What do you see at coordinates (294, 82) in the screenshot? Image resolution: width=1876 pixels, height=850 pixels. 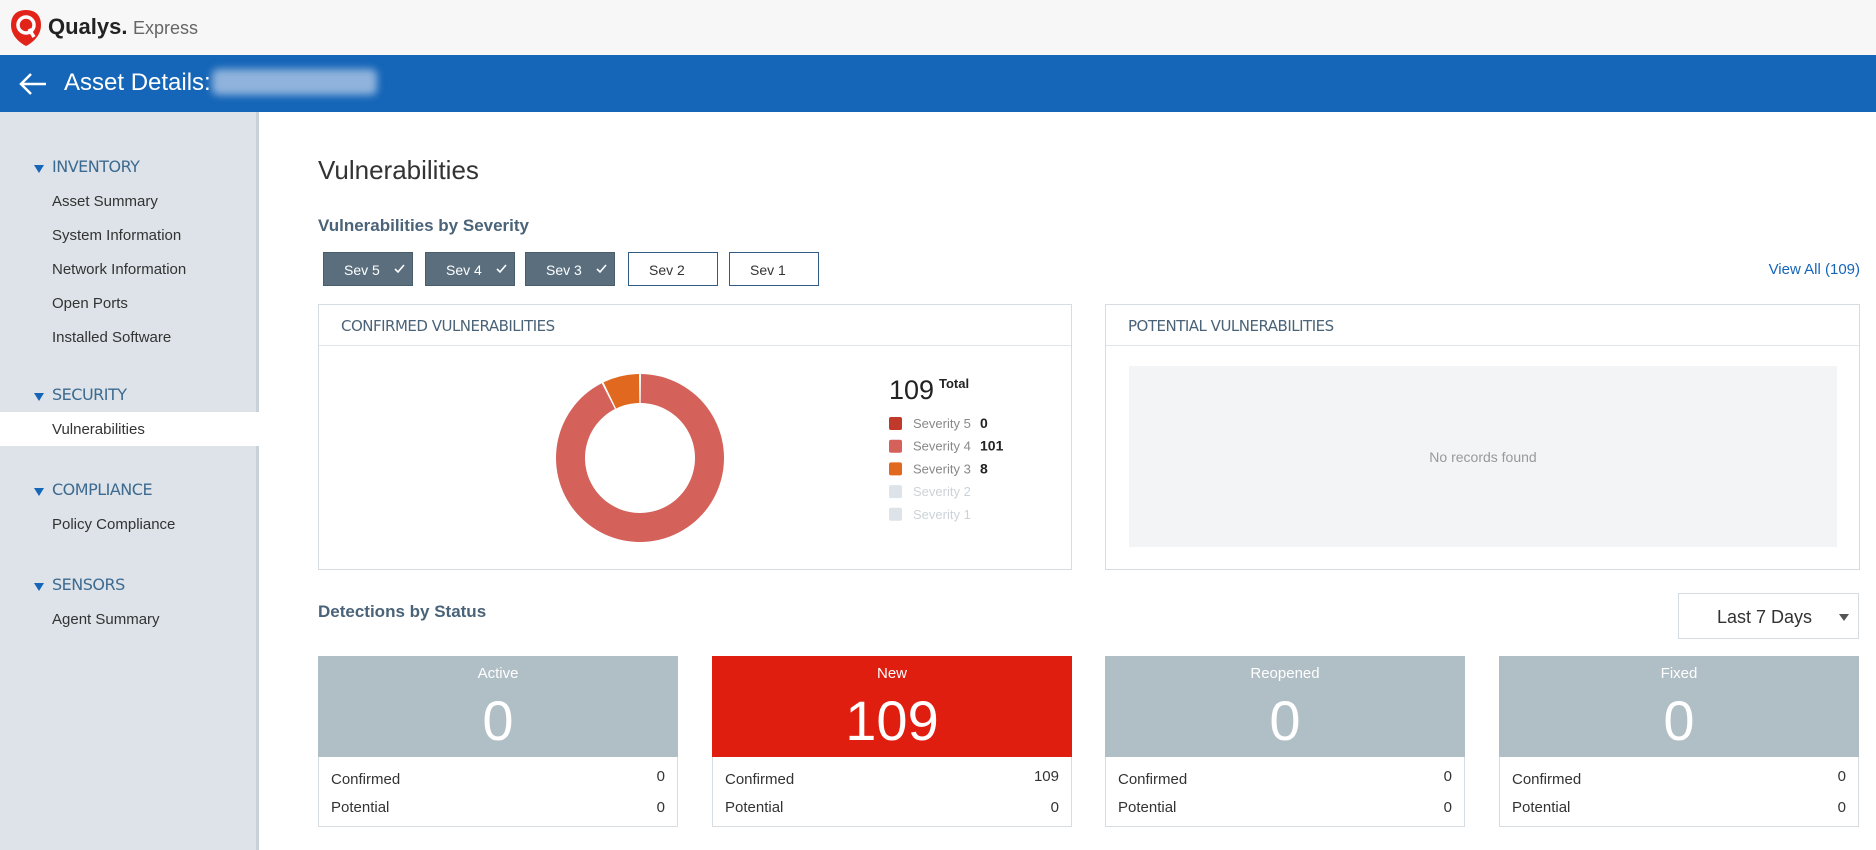 I see `blurred-address` at bounding box center [294, 82].